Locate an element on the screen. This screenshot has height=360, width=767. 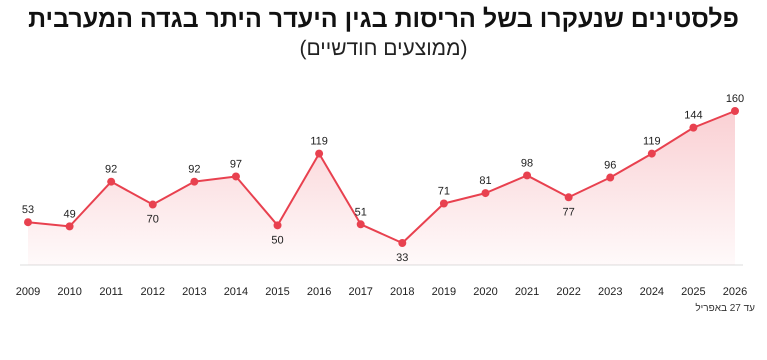
data-label: 97 is located at coordinates (236, 164).